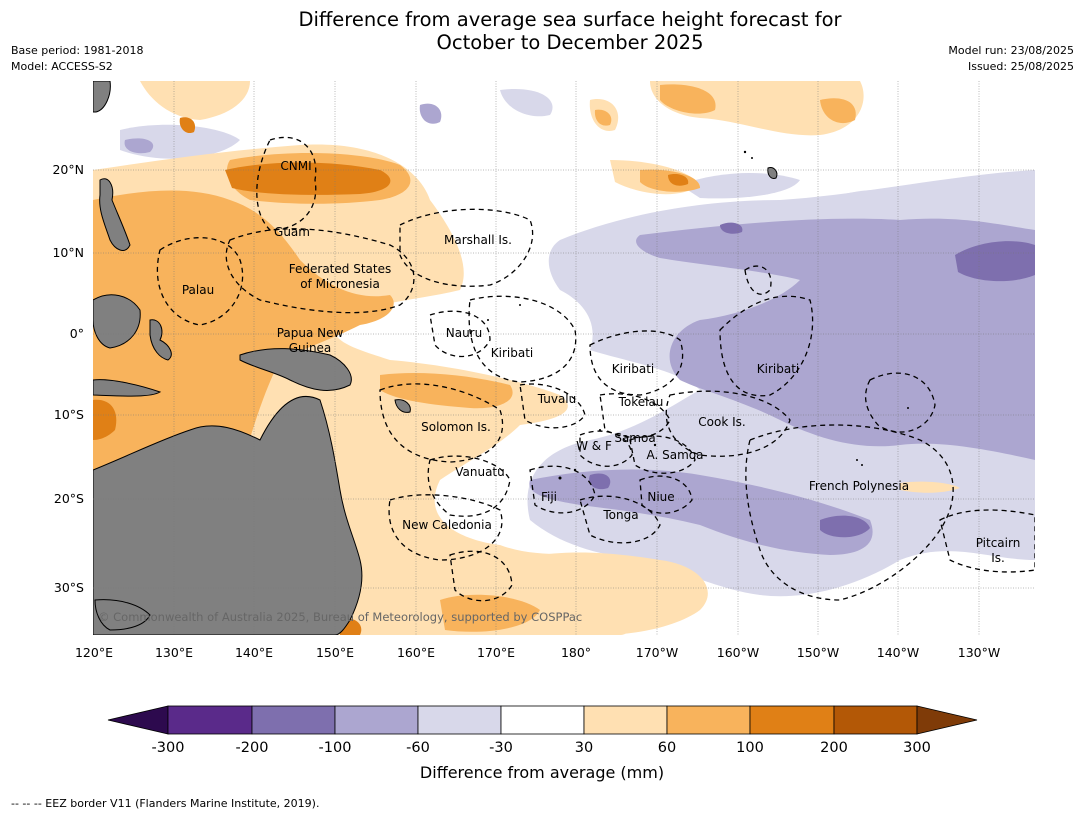 The width and height of the screenshot is (1085, 816). What do you see at coordinates (542, 772) in the screenshot?
I see `colorbar-label: Difference from average (mm)` at bounding box center [542, 772].